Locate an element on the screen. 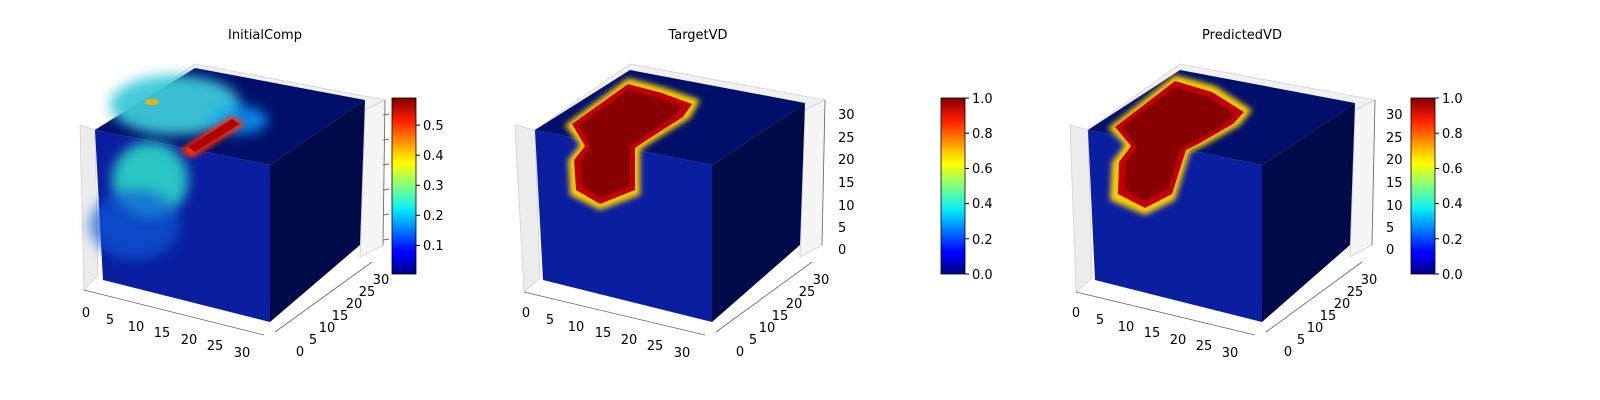  chart-title: TargetVD is located at coordinates (697, 35).